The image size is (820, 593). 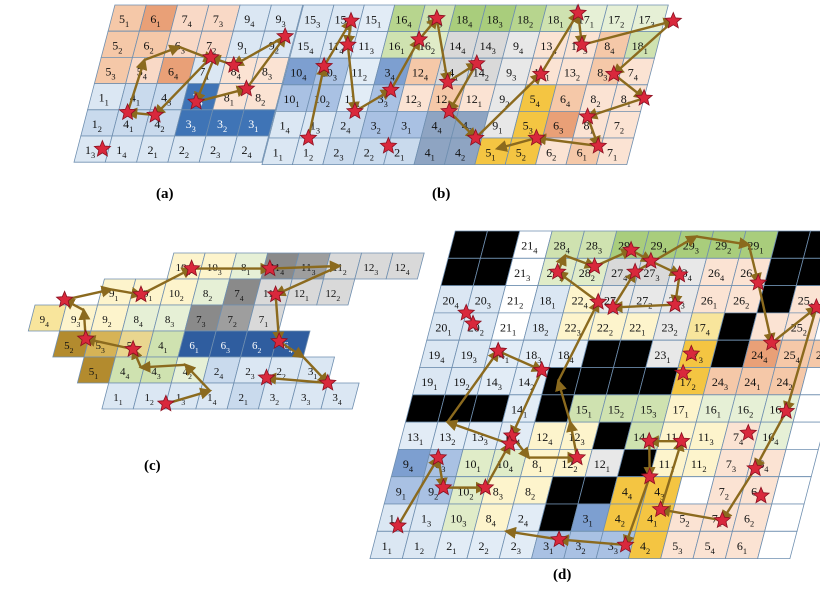 I want to click on cell-label: 74, so click(x=187, y=20).